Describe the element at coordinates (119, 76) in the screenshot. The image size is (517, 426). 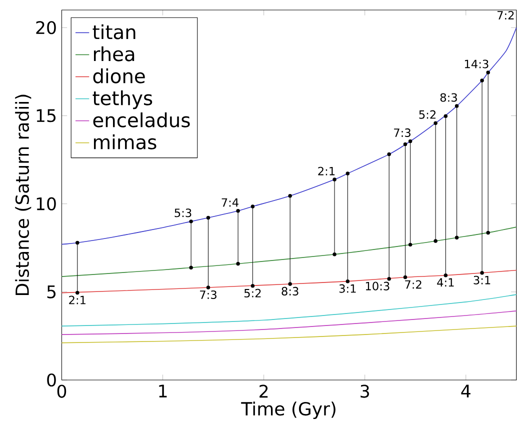
I see `legend-label: dione` at that location.